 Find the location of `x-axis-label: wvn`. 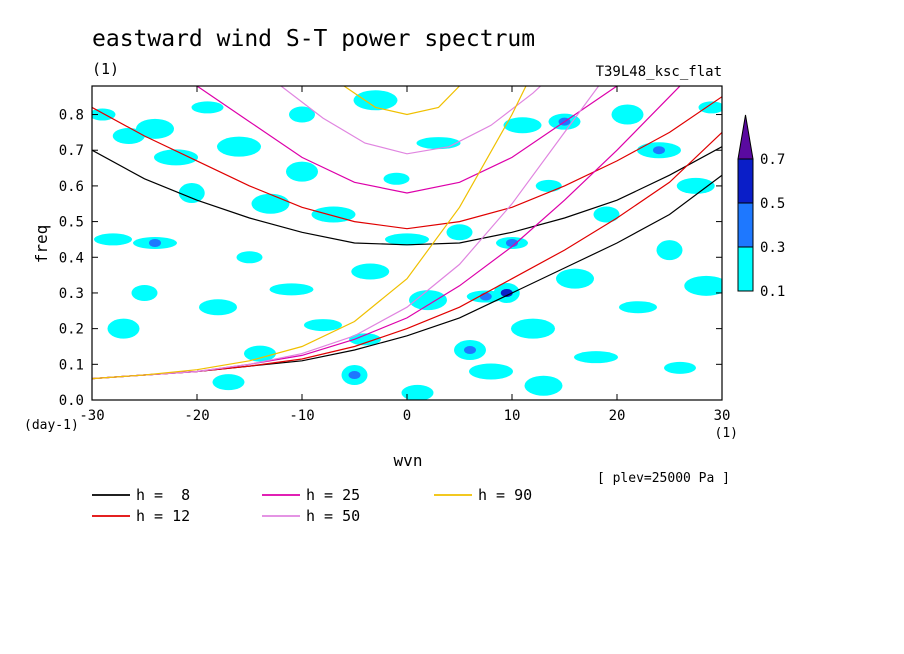

x-axis-label: wvn is located at coordinates (408, 460).